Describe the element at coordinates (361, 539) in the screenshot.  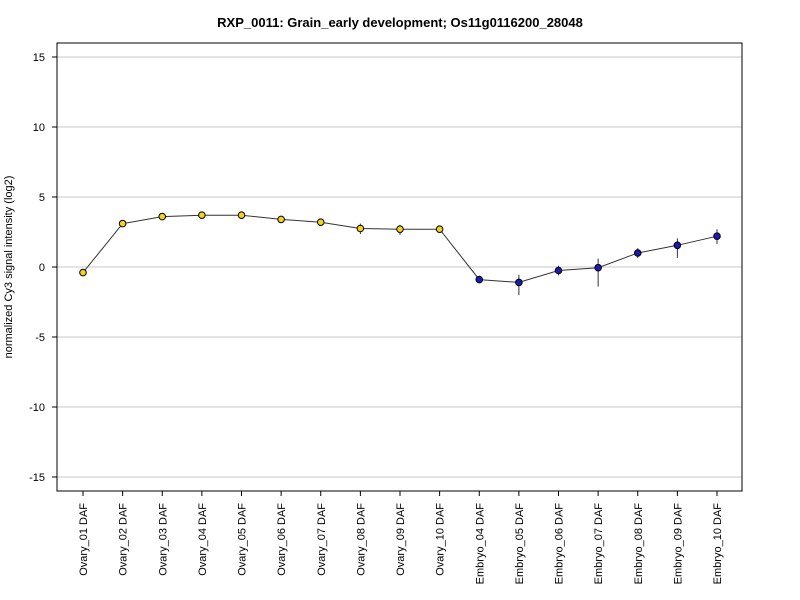
I see `x-tick-label: Ovary_08 DAF` at that location.